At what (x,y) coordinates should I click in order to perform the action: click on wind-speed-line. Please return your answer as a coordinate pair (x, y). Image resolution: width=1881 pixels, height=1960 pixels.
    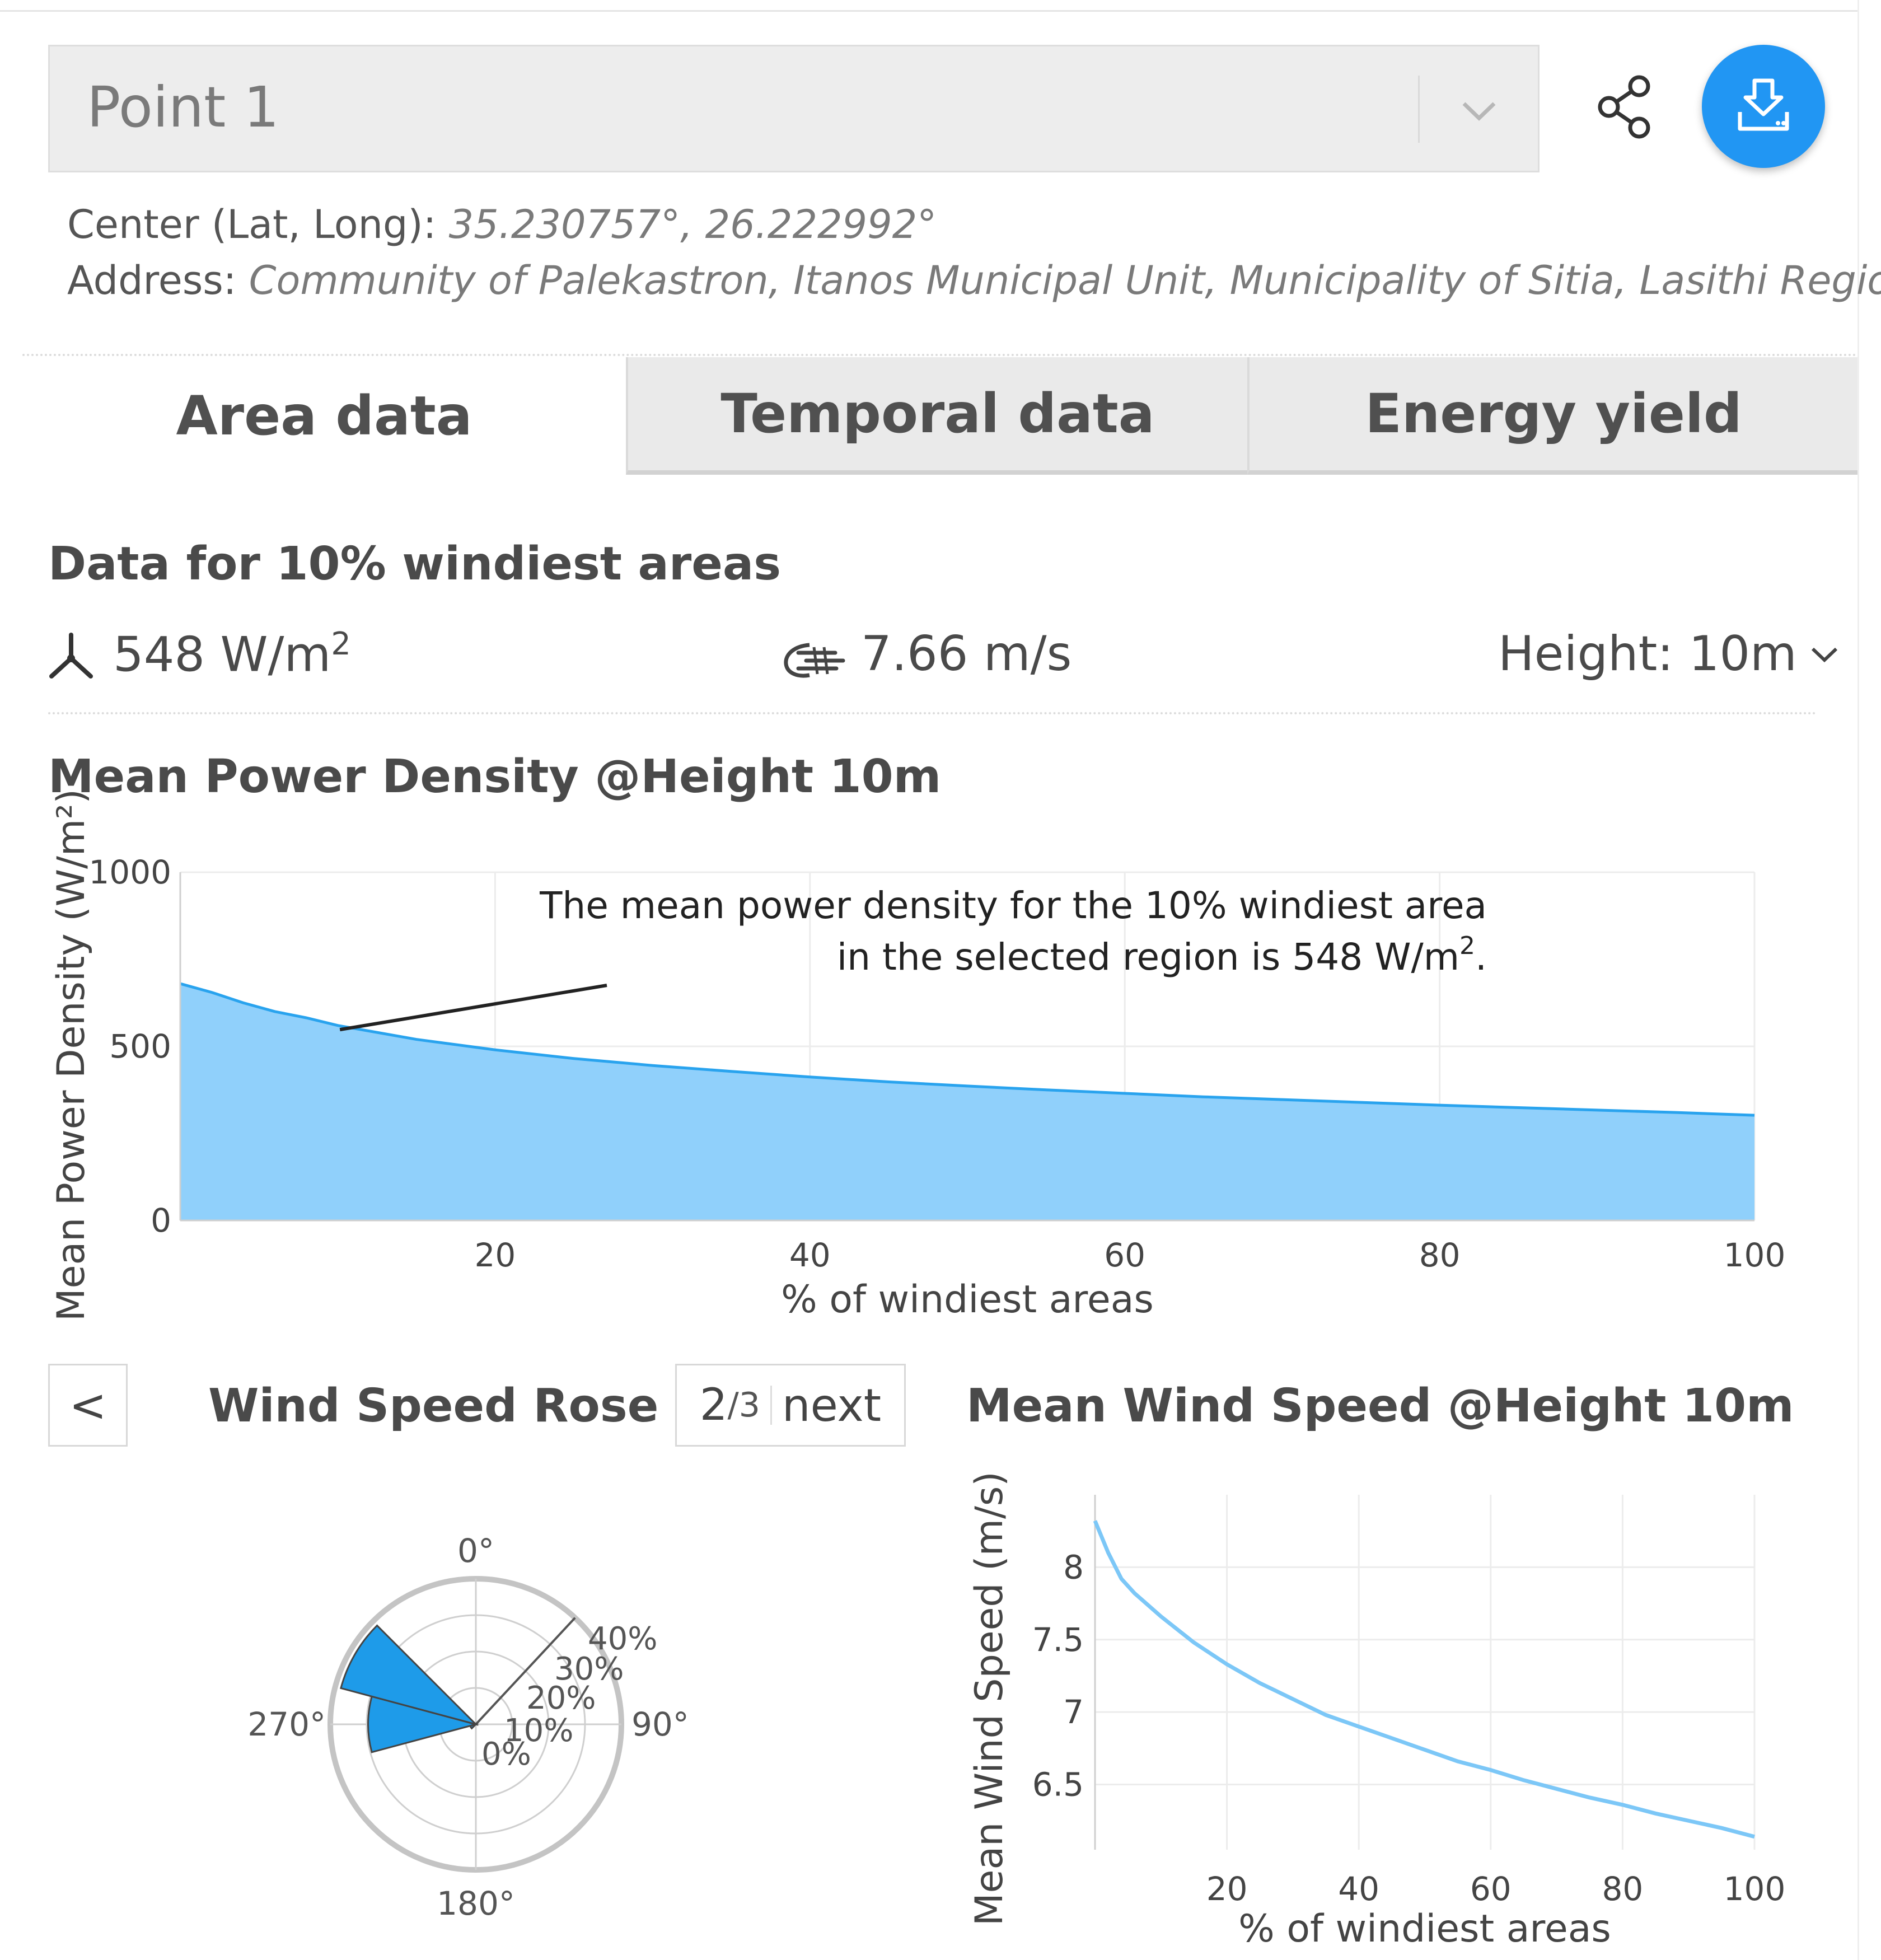
    Looking at the image, I should click on (1424, 1679).